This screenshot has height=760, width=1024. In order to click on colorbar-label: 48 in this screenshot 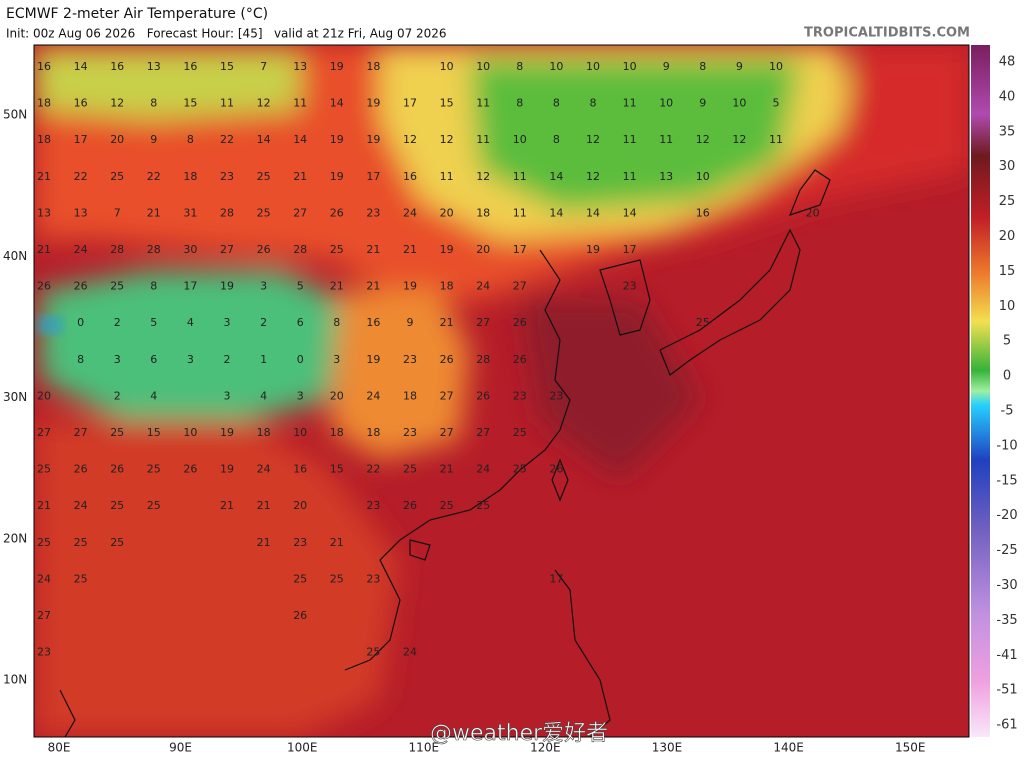, I will do `click(1007, 62)`.